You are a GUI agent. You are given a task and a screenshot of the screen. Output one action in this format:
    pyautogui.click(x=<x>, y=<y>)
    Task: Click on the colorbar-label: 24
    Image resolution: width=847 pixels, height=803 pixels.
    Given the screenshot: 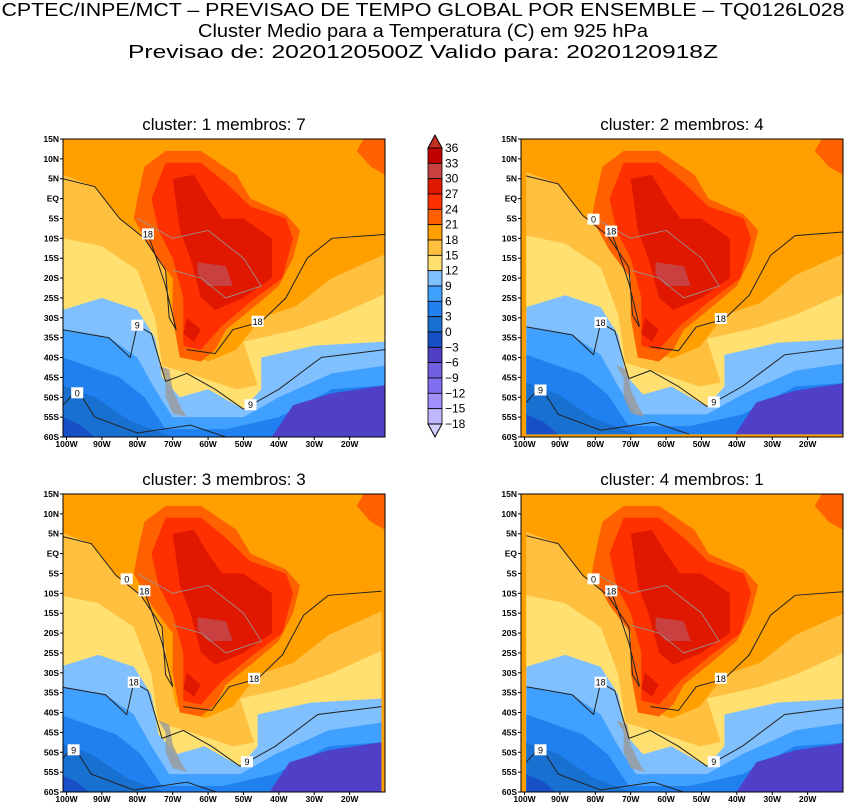 What is the action you would take?
    pyautogui.click(x=452, y=209)
    